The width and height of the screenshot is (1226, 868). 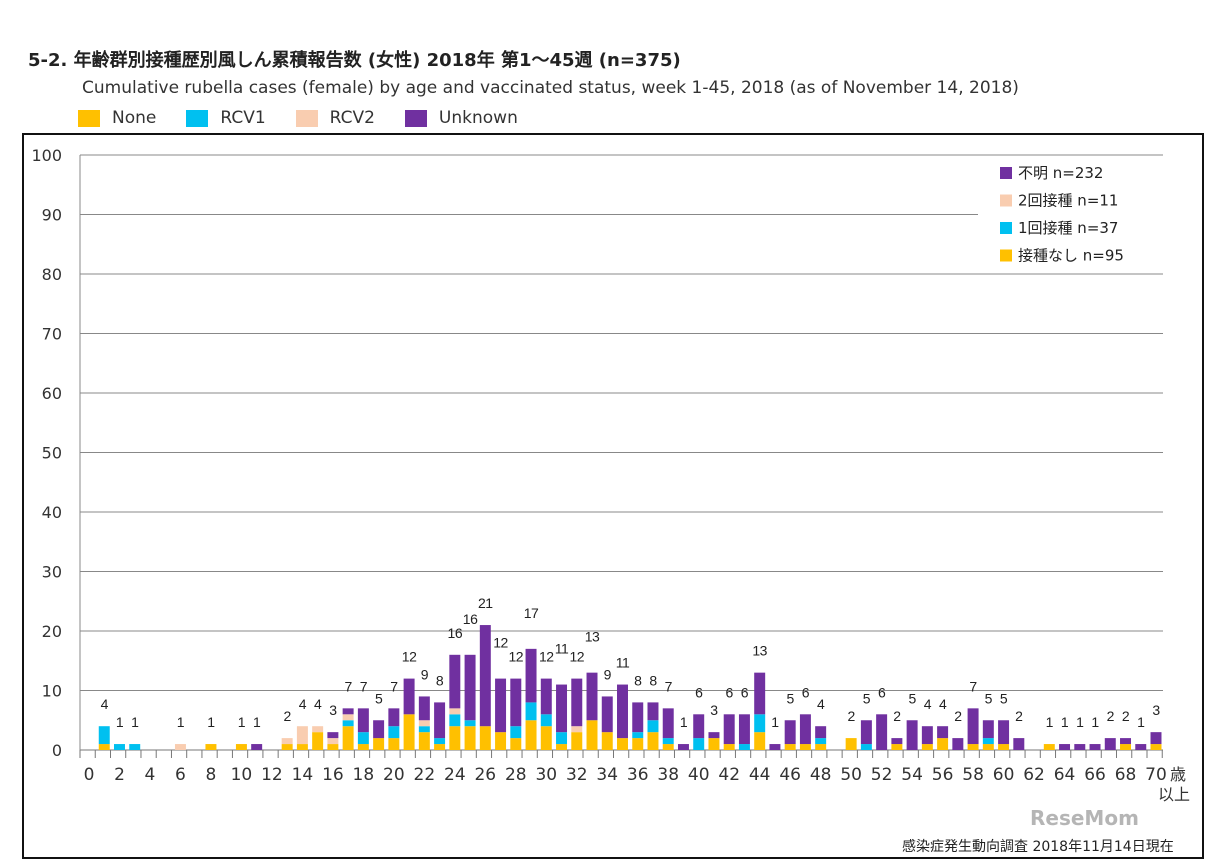 I want to click on legend-label: RCV1, so click(x=243, y=118).